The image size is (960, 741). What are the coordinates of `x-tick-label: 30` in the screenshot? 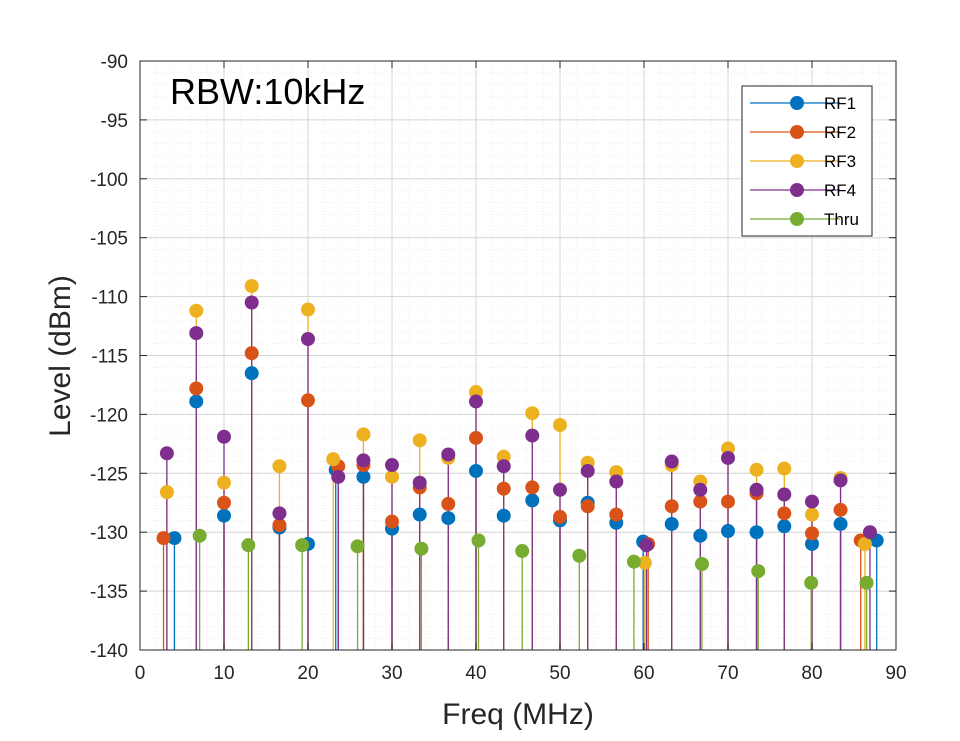 It's located at (391, 673).